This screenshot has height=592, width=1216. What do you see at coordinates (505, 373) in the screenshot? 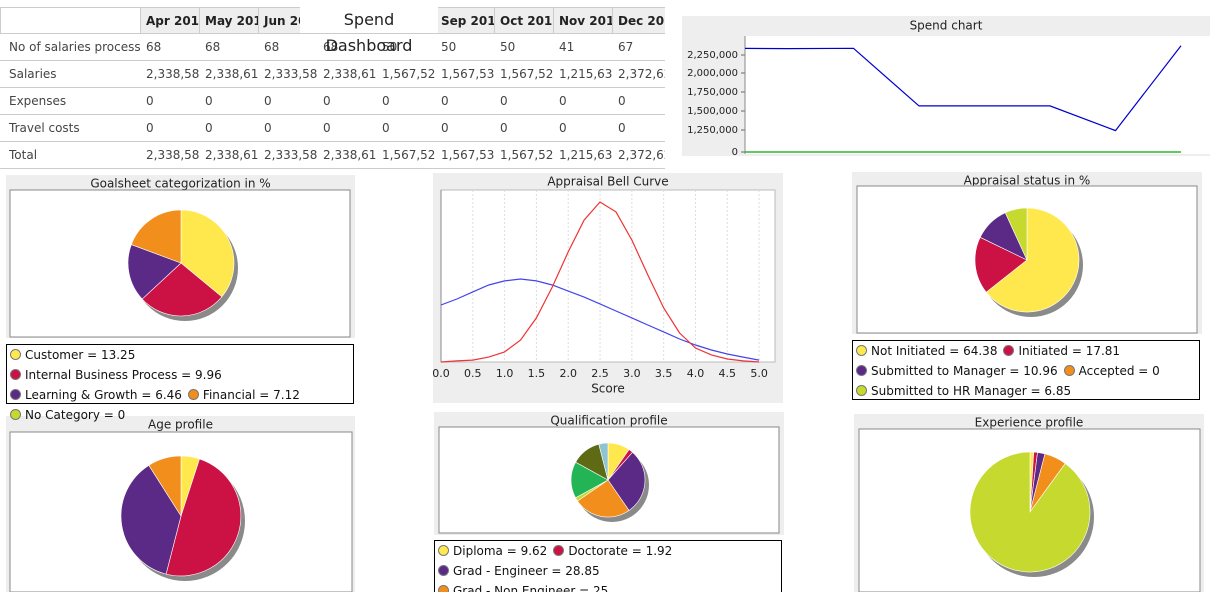
I see `x-tick-label: 1.0` at bounding box center [505, 373].